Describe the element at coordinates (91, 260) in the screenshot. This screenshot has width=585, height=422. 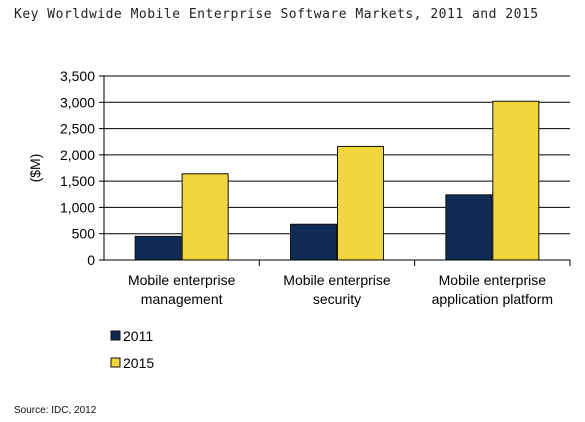
I see `y-tick-label: 0` at that location.